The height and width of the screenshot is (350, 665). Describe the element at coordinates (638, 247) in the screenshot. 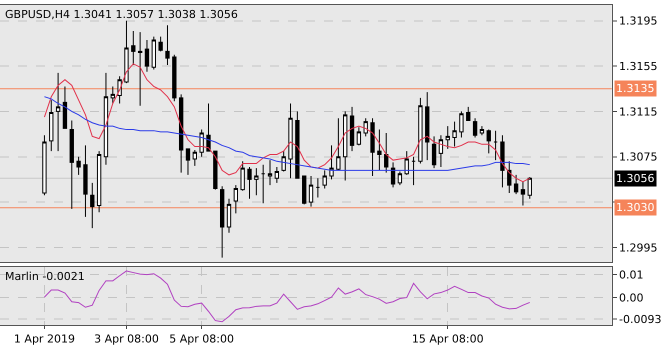

I see `y-tick-label: 1.2995` at that location.